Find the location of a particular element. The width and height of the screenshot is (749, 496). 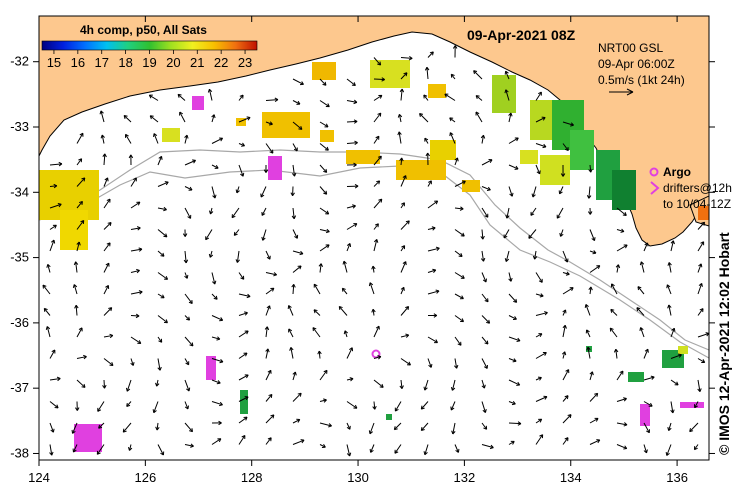

credit-text: © IMOS 12-Apr-2021 12:02 Hobart is located at coordinates (724, 343).